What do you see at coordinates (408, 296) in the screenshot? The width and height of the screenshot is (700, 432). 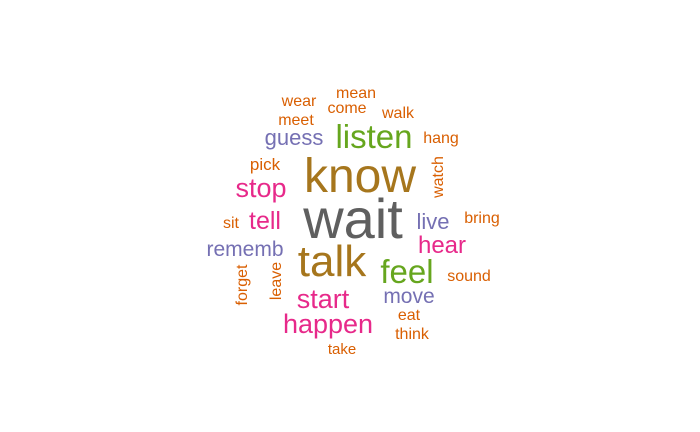 I see `word-move: move` at bounding box center [408, 296].